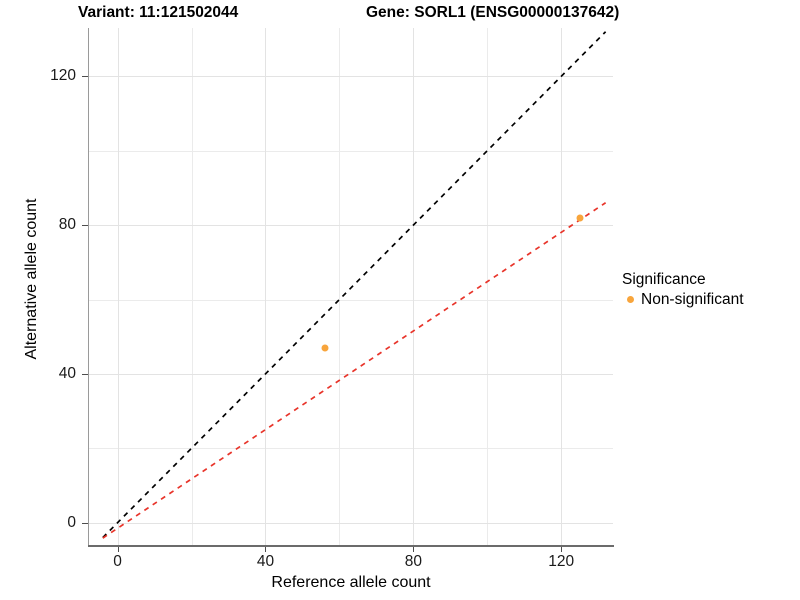 The width and height of the screenshot is (800, 600). What do you see at coordinates (117, 561) in the screenshot?
I see `x-tick-label: 0` at bounding box center [117, 561].